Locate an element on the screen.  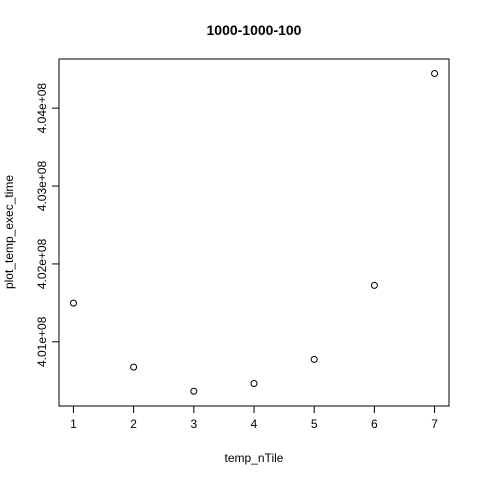
x-tick-label: 3 is located at coordinates (193, 424).